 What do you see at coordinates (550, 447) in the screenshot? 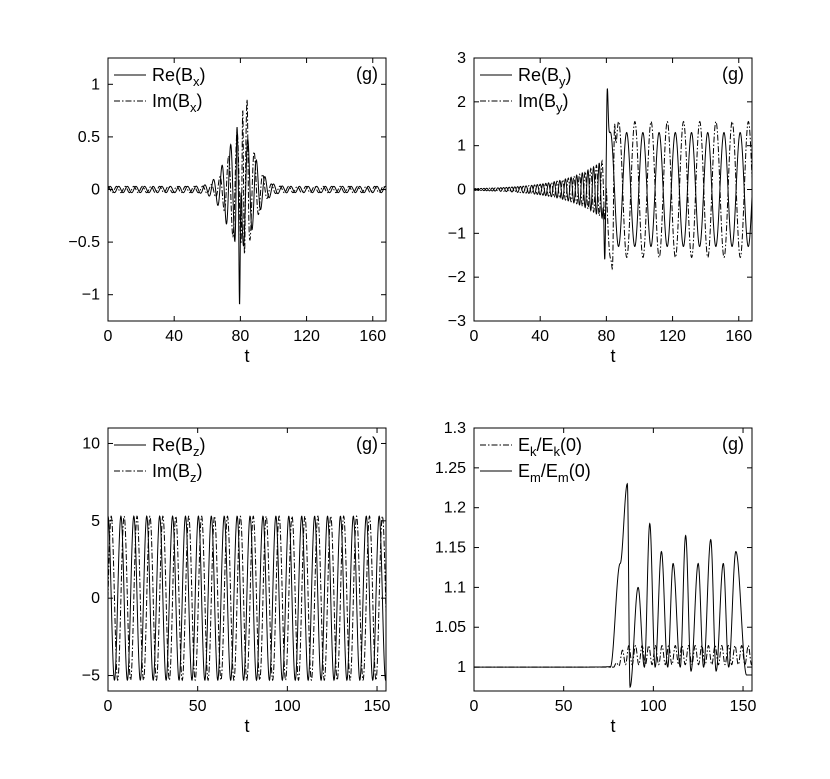
I see `legend-entry-1: Ek/Ek(0)` at bounding box center [550, 447].